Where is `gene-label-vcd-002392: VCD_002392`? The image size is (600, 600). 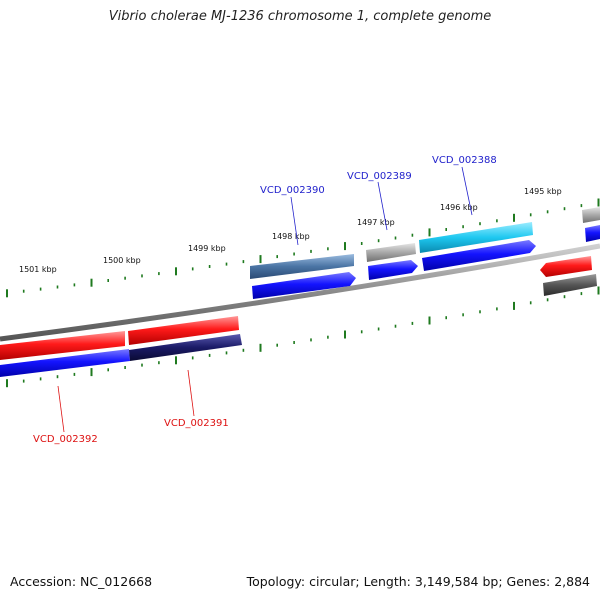
gene-label-vcd-002392: VCD_002392 is located at coordinates (65, 439).